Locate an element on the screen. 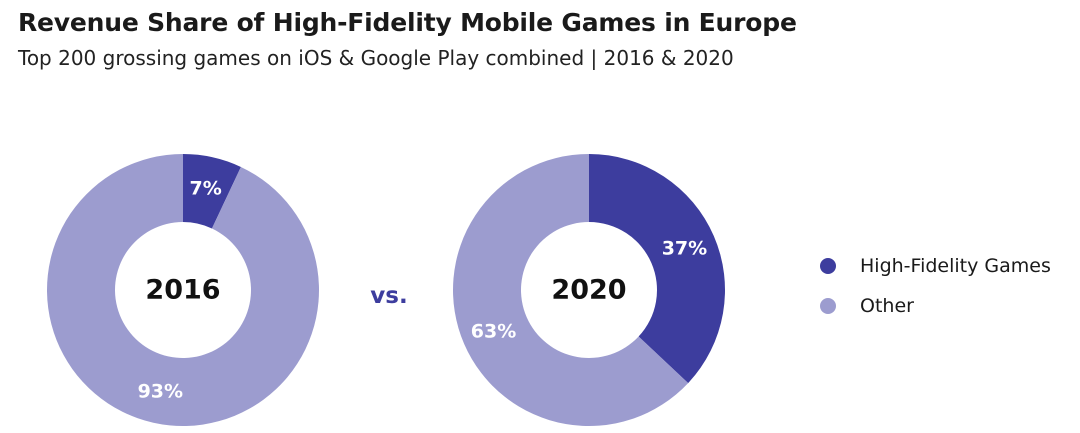  slice-2020-other is located at coordinates (571, 290).